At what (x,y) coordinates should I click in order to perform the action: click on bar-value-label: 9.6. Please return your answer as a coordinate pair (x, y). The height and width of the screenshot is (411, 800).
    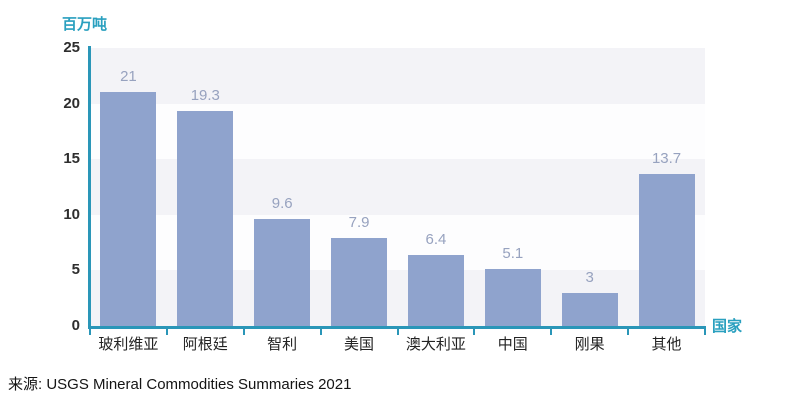
    Looking at the image, I should click on (282, 204).